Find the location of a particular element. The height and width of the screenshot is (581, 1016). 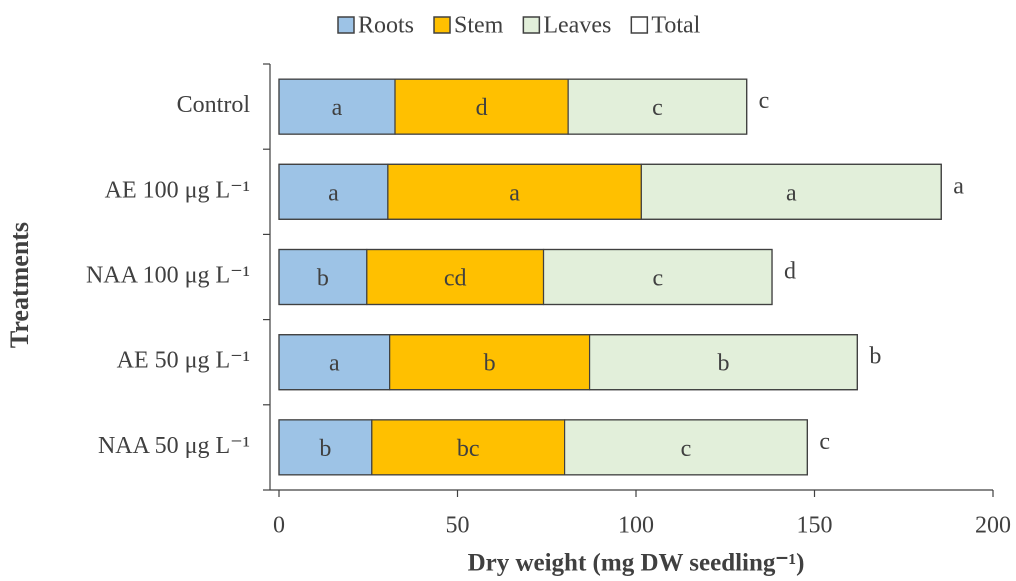

legend-label: Total is located at coordinates (675, 26).